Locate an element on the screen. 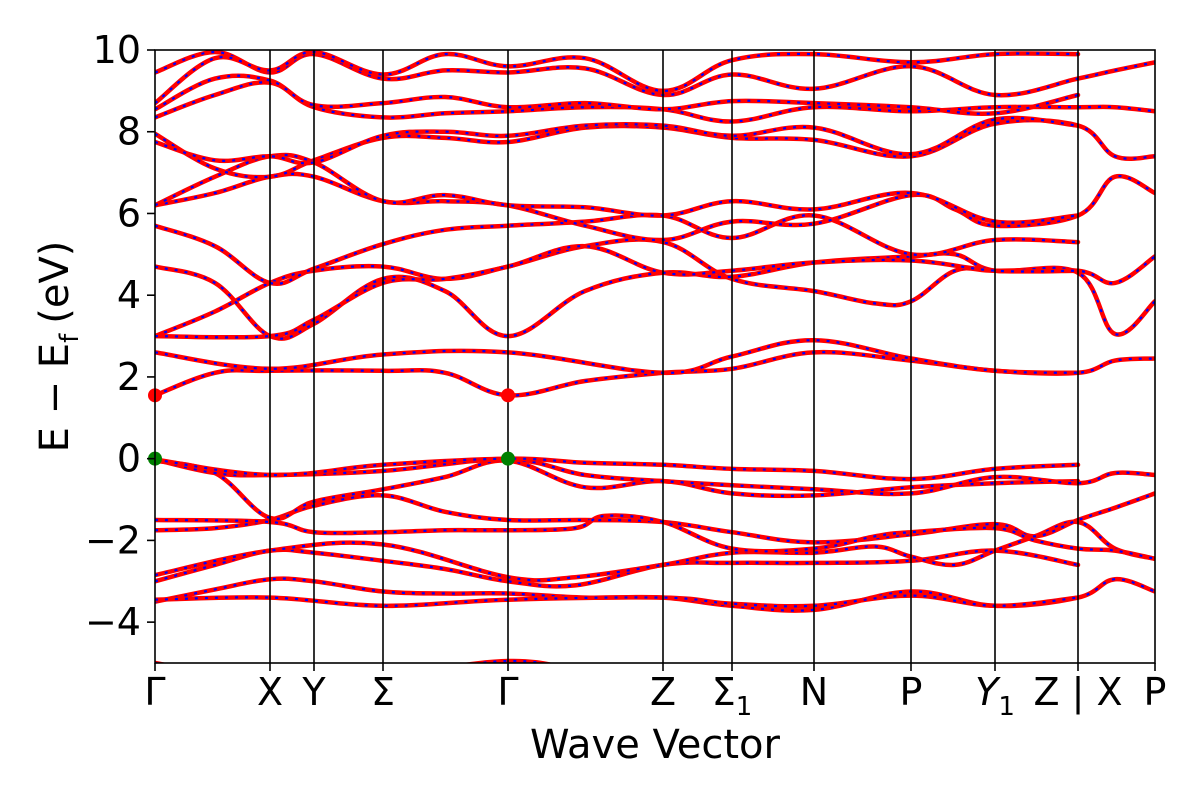  x-tick-label: Σ1 is located at coordinates (732, 696).